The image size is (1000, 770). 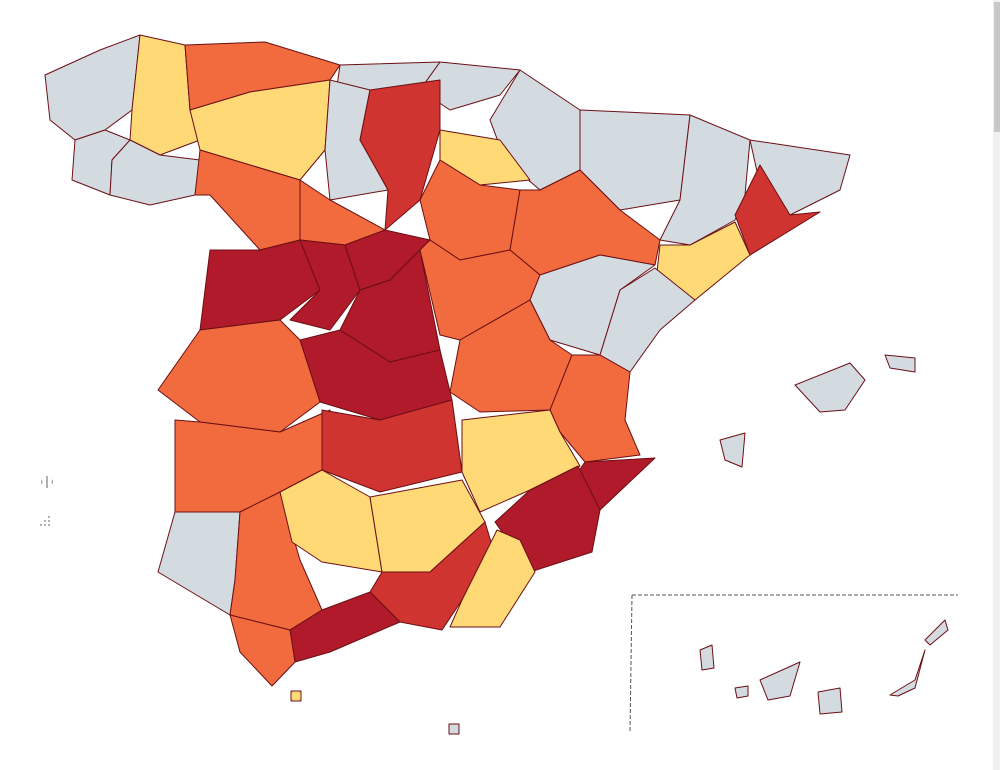 I want to click on scrollbar-track, so click(x=996, y=385).